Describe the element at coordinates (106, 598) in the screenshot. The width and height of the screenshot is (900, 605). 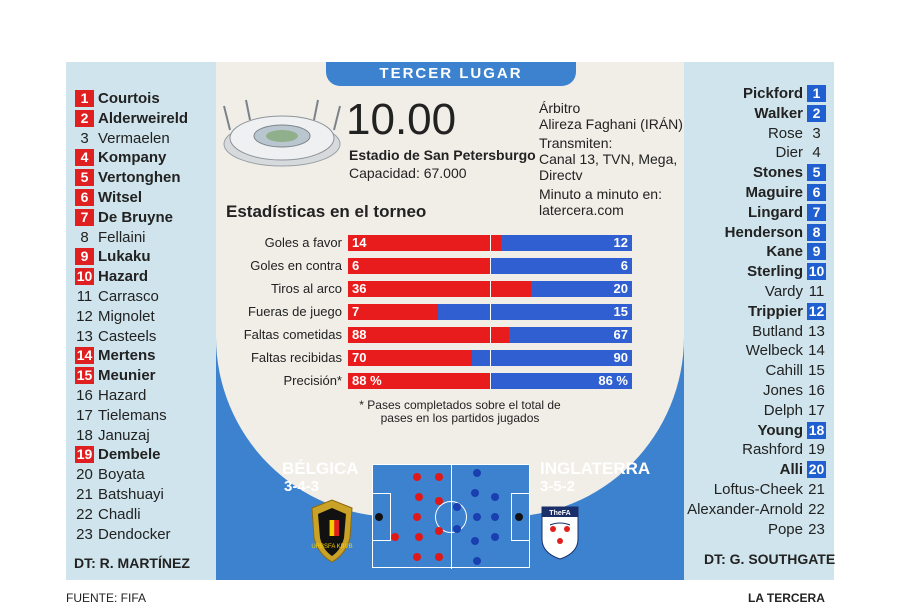
I see `source-credit: FUENTE: FIFA` at that location.